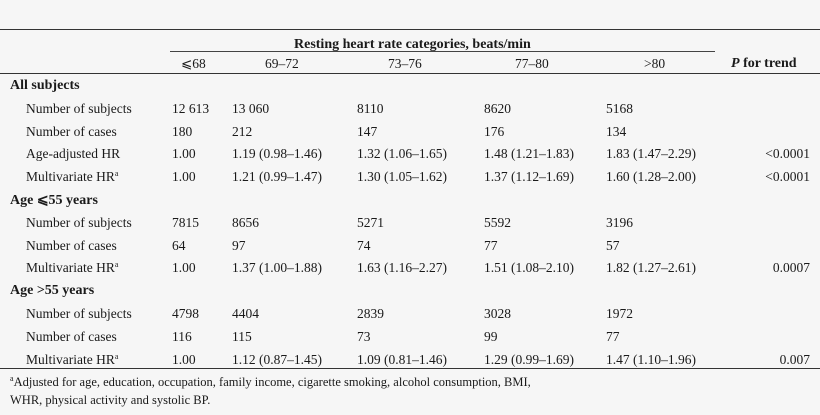  What do you see at coordinates (251, 108) in the screenshot?
I see `table-cell: 13 060` at bounding box center [251, 108].